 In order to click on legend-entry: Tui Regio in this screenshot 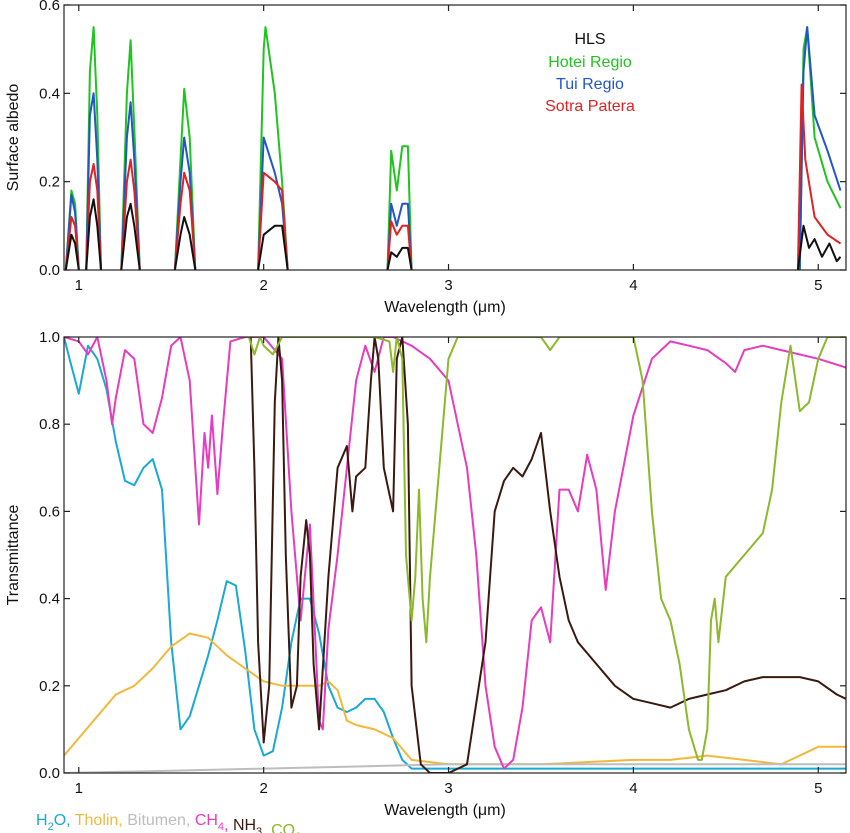, I will do `click(590, 84)`.